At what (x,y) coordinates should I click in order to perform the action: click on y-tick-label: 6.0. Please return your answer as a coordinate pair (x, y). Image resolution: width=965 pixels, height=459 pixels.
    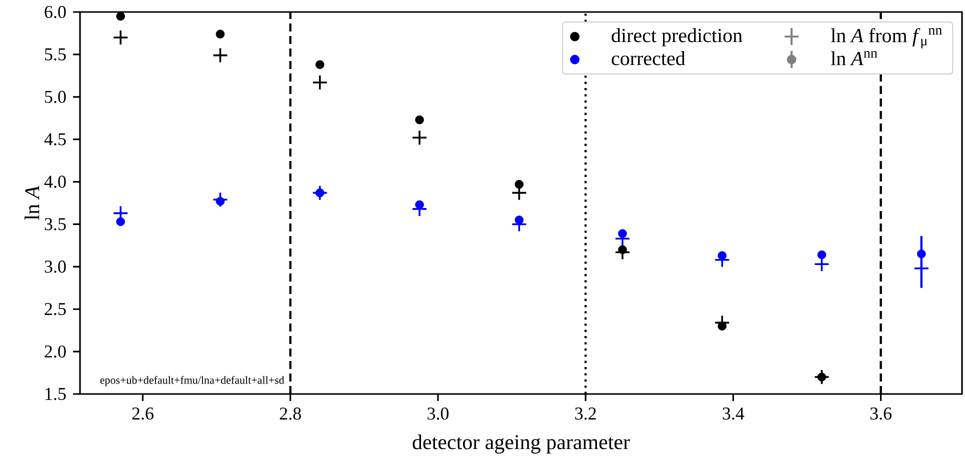
    Looking at the image, I should click on (55, 12).